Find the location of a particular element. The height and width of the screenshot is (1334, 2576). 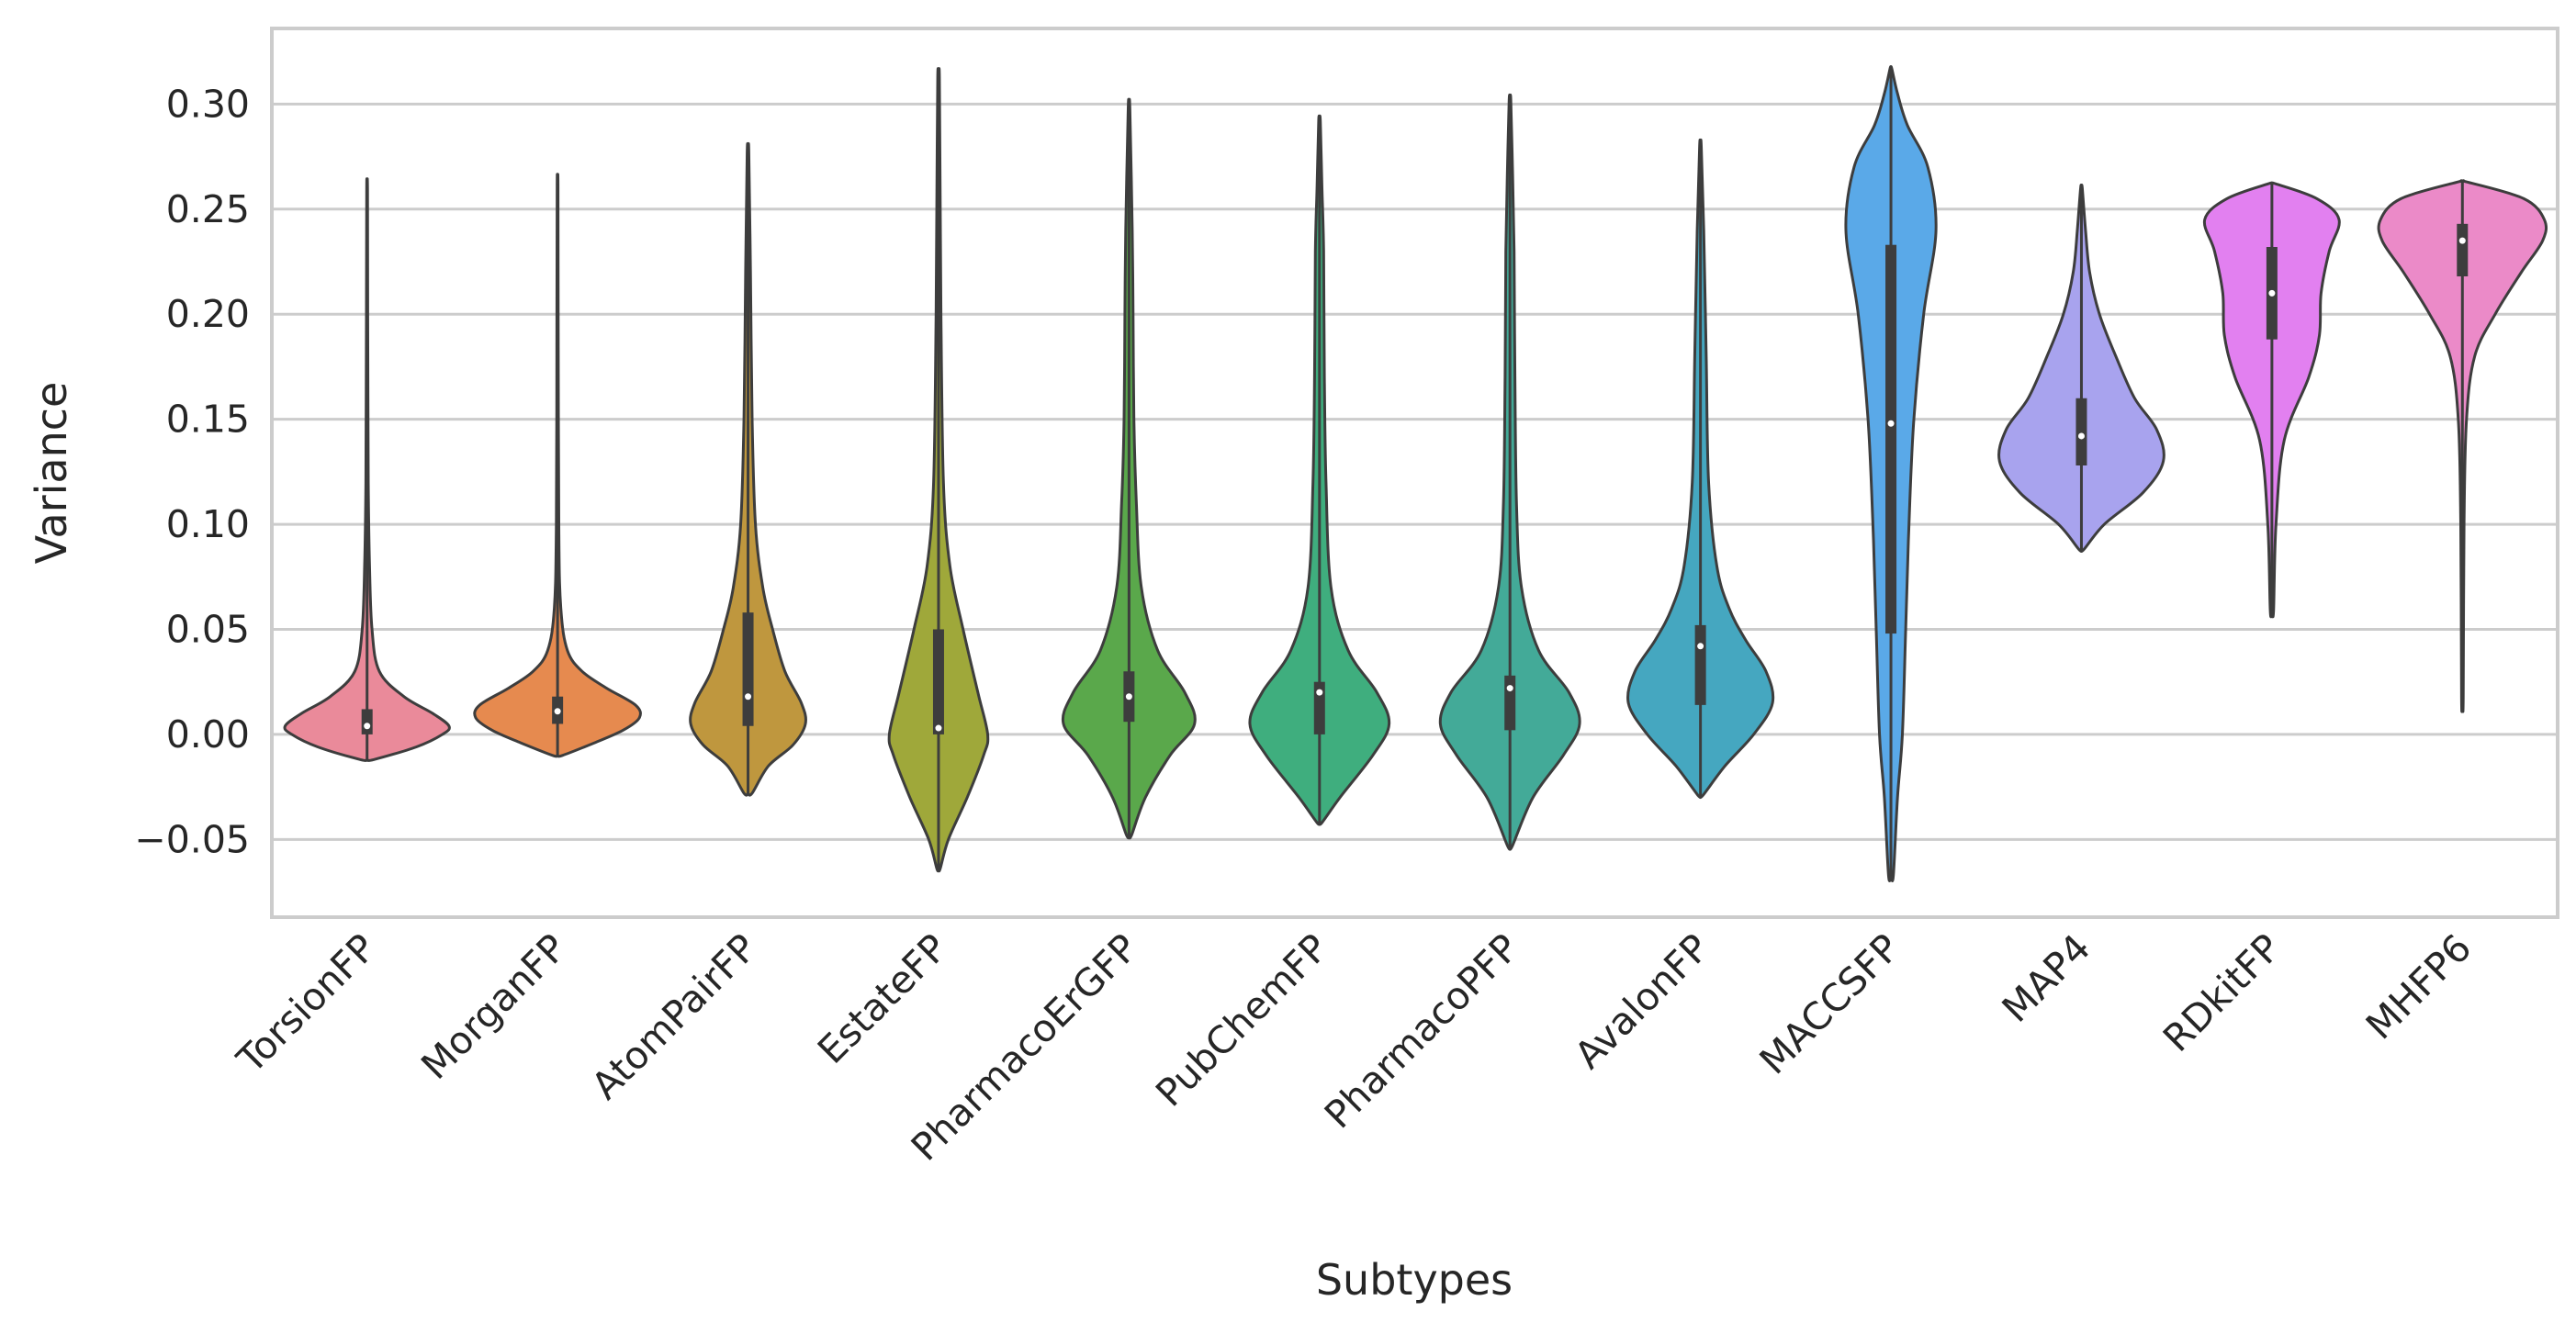

violin-rdkitfp is located at coordinates (2271, 400).